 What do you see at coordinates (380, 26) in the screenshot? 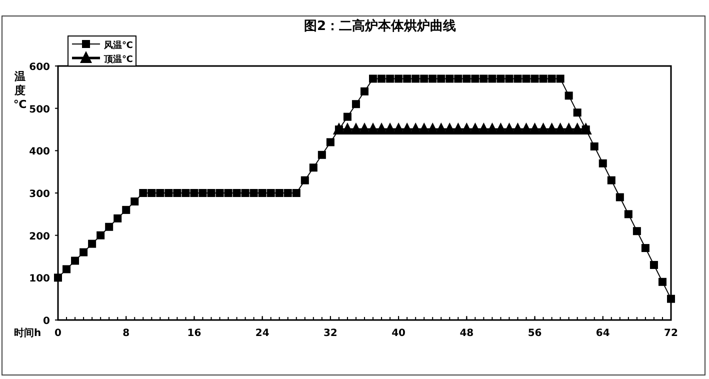
I see `chart-title: 图2：二高炉本体烘炉曲线` at bounding box center [380, 26].